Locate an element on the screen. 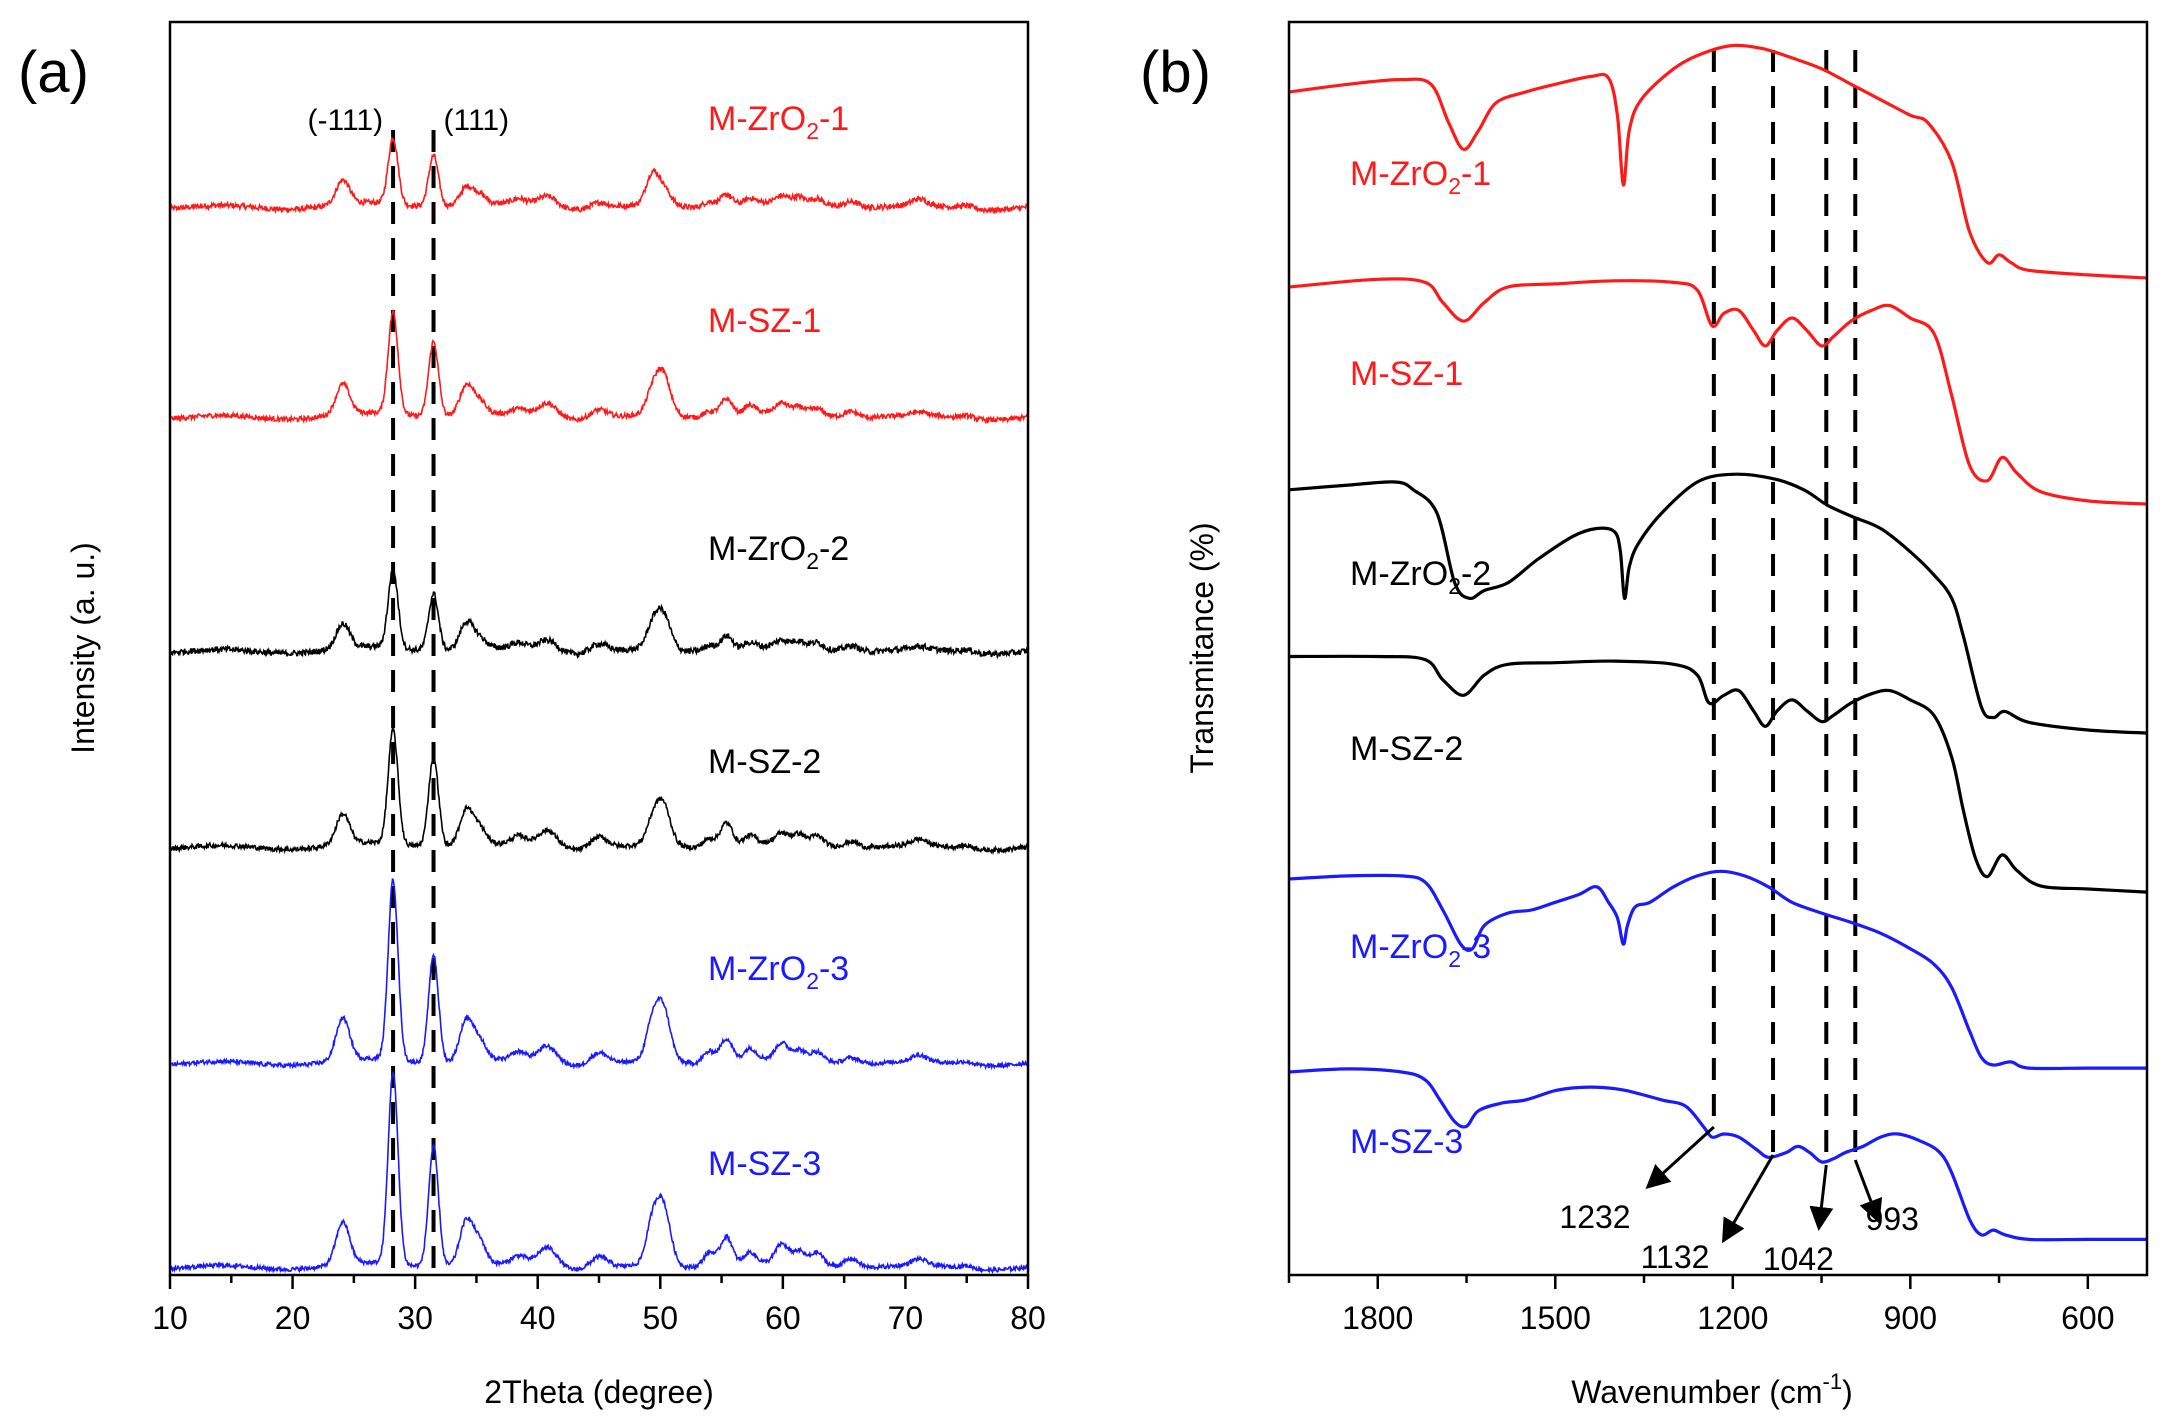  x-tick-label: 60 is located at coordinates (783, 1318).